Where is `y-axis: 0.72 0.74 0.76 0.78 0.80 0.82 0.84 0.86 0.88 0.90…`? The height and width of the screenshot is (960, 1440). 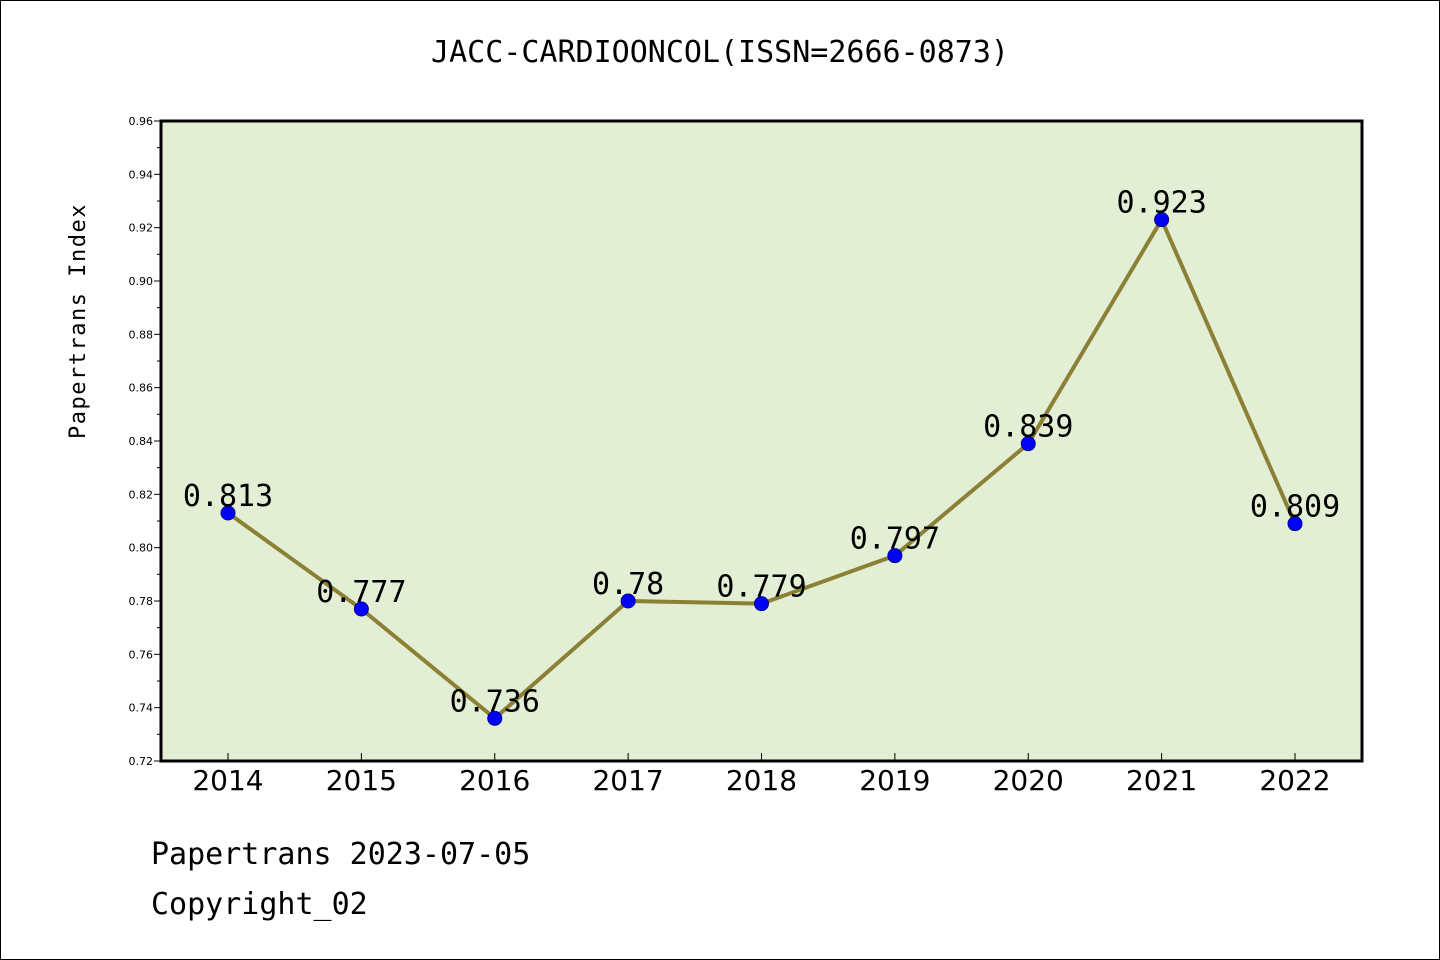
y-axis: 0.72 0.74 0.76 0.78 0.80 0.82 0.84 0.86 0.88 0.90… is located at coordinates (145, 441).